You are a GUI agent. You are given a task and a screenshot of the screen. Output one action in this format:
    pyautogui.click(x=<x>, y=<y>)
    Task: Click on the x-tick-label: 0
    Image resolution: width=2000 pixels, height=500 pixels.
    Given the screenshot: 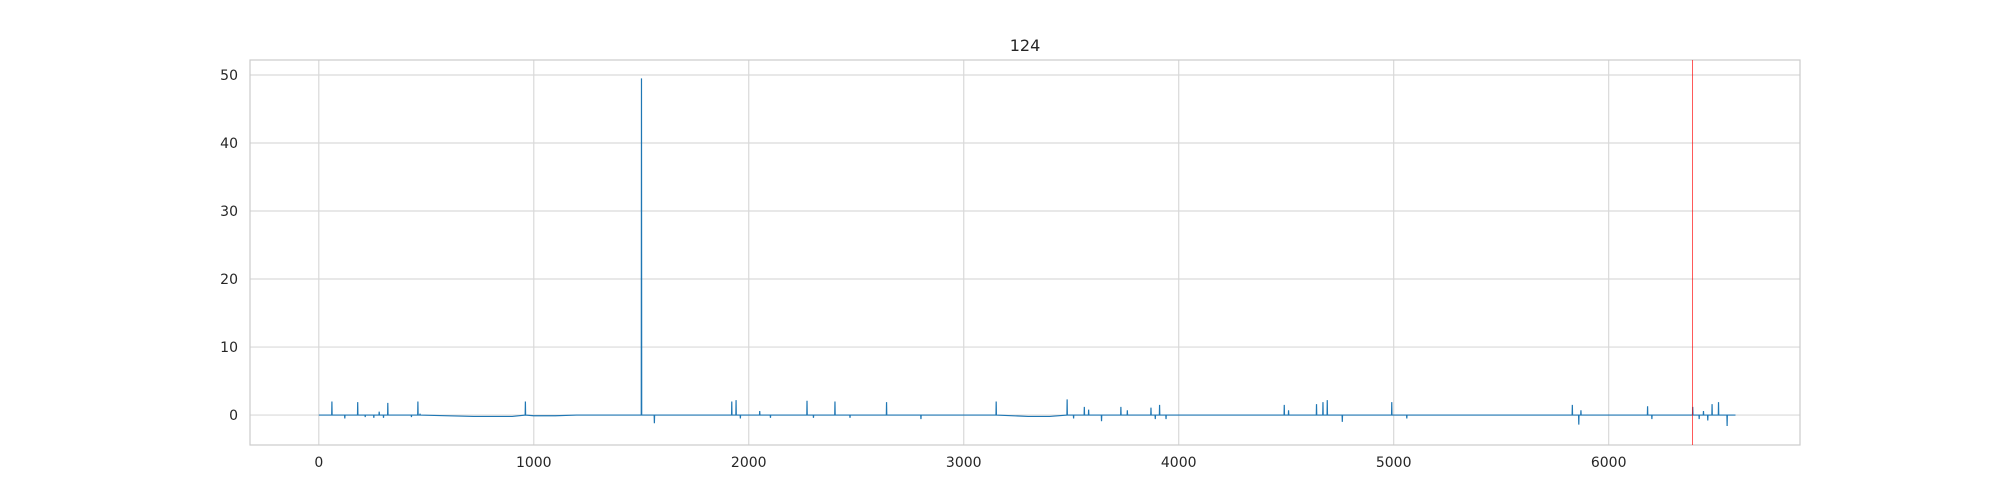 What is the action you would take?
    pyautogui.click(x=318, y=463)
    